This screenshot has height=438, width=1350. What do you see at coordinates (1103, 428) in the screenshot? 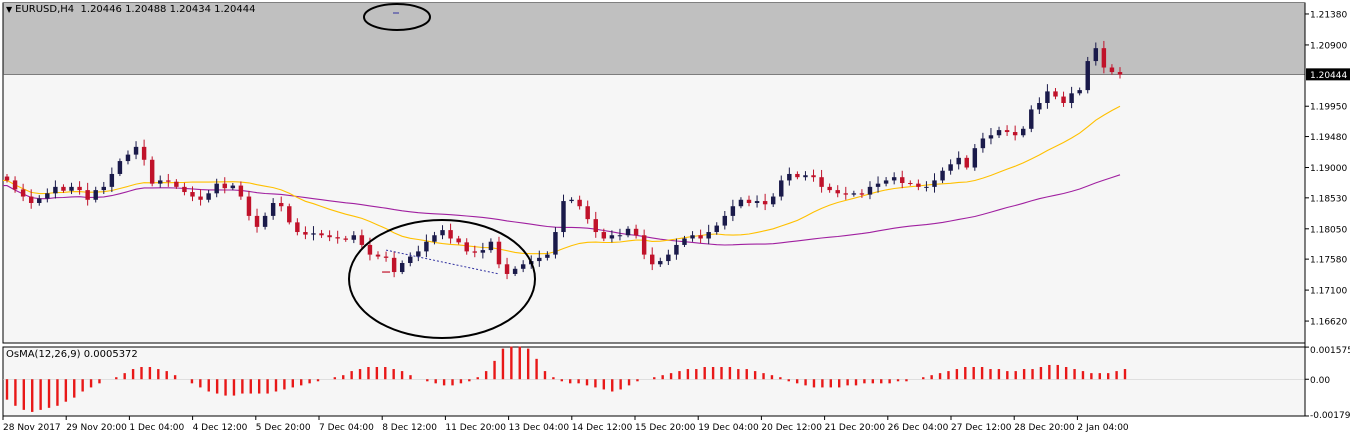
I see `time-tick-label: 2 Jan 04:00` at bounding box center [1103, 428].